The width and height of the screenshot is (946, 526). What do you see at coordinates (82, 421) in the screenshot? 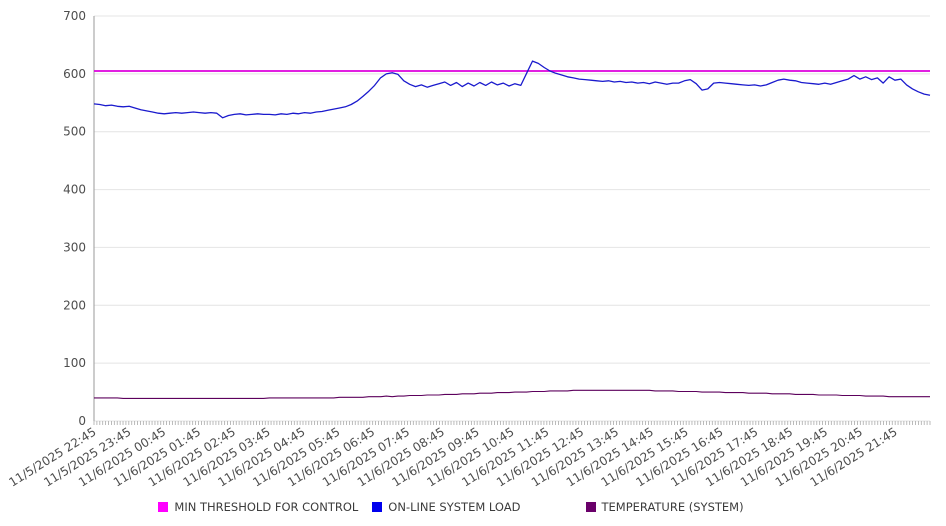
I see `y-tick-label: 0` at bounding box center [82, 421].